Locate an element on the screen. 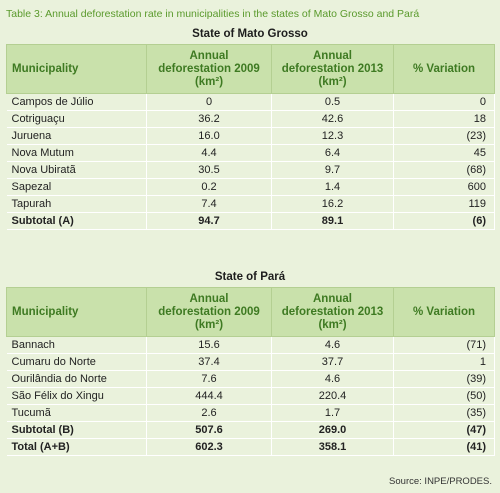 The image size is (500, 493). cell-2009: 36.2 is located at coordinates (209, 119).